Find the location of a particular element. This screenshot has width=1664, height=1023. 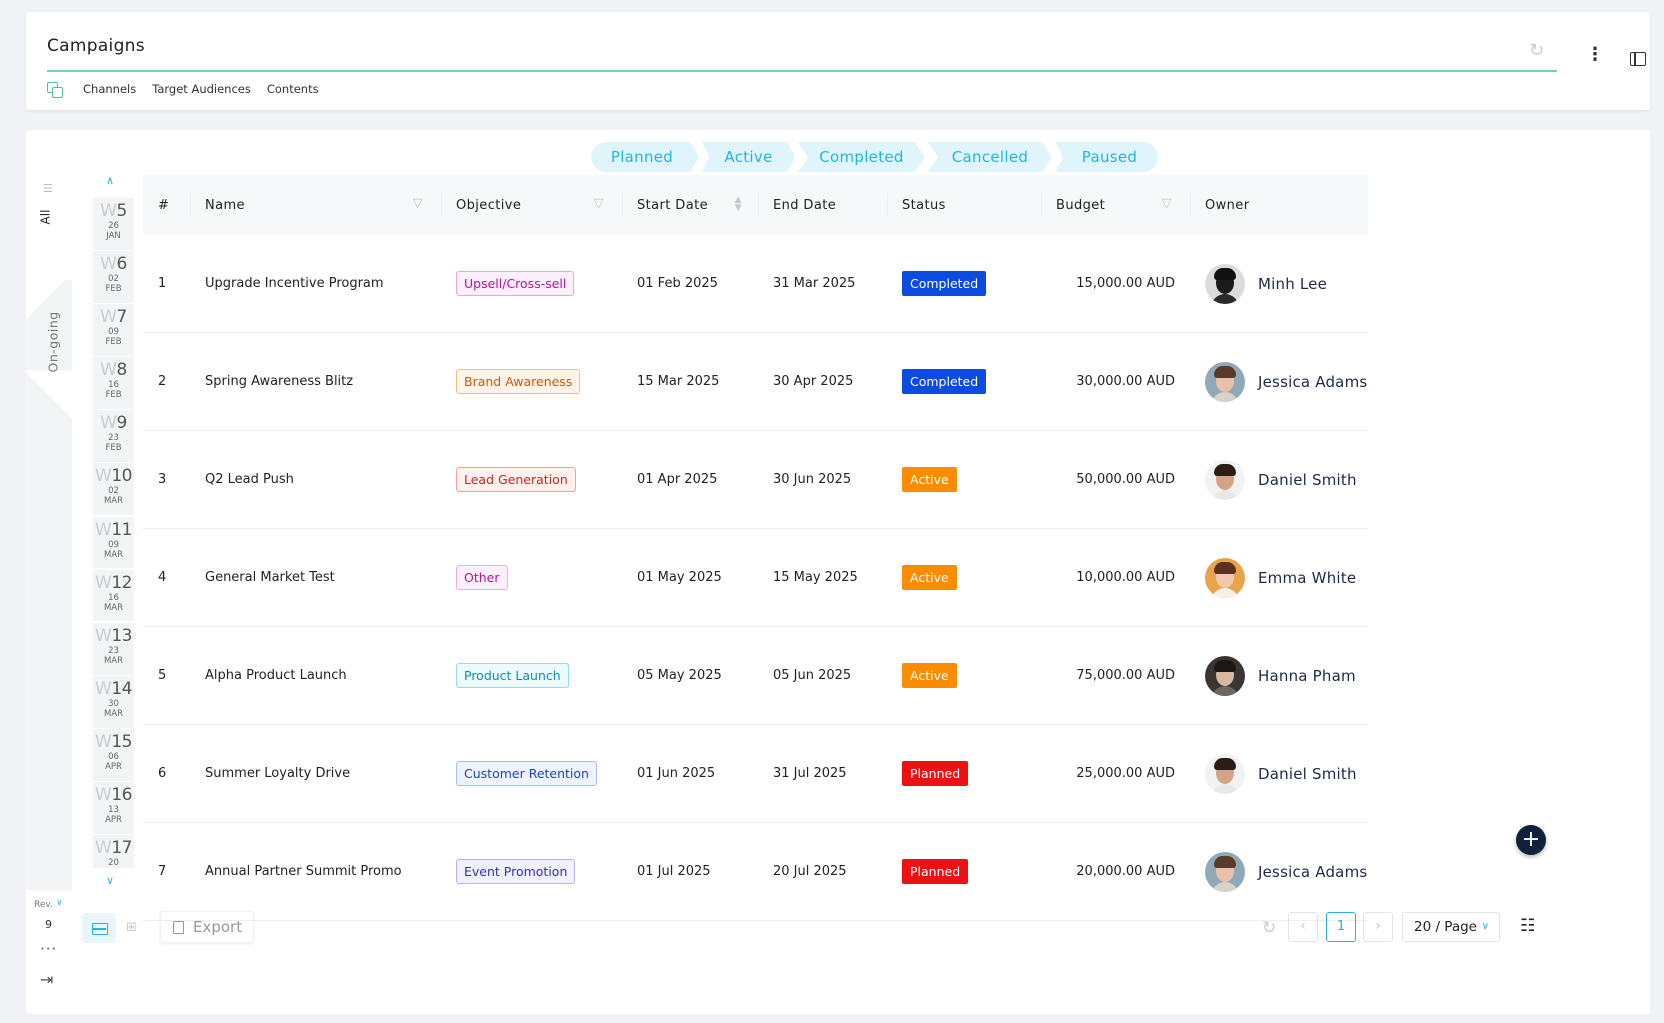

stage-planned: Planned is located at coordinates (645, 157).